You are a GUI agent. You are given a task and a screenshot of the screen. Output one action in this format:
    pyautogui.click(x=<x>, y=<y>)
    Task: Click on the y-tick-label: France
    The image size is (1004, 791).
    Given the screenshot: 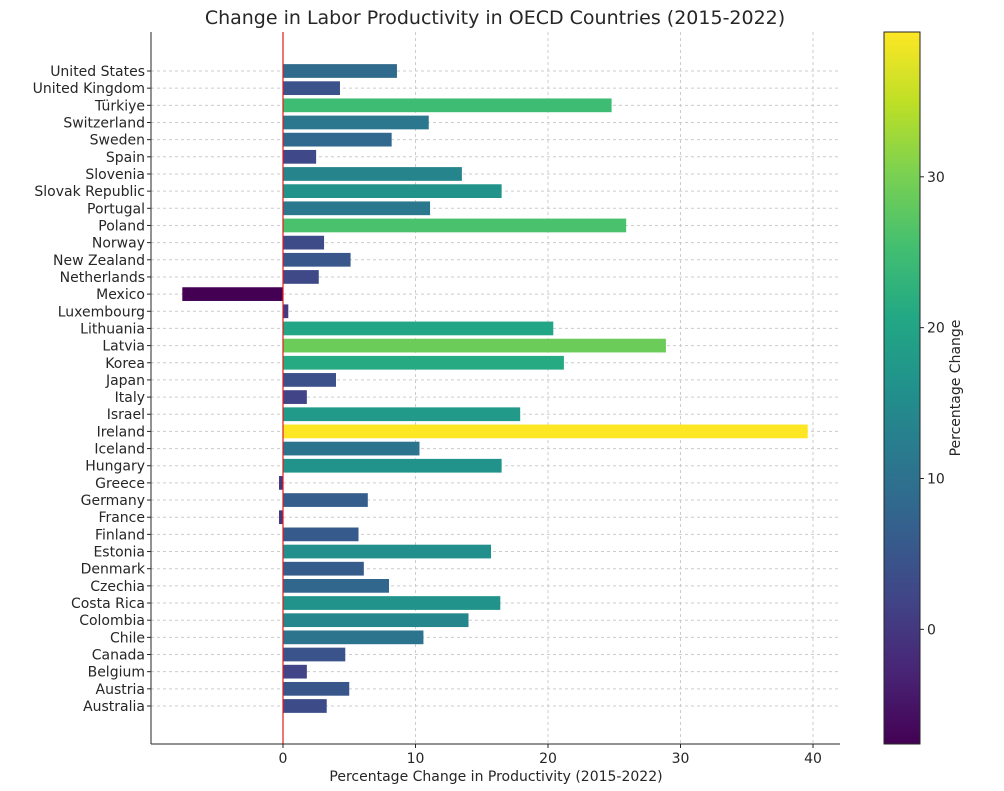 What is the action you would take?
    pyautogui.click(x=121, y=518)
    